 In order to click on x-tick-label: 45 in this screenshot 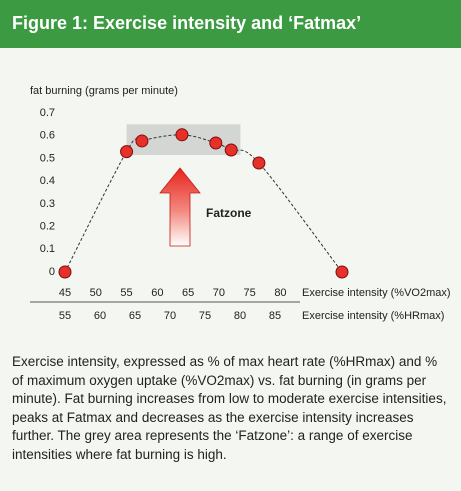, I will do `click(65, 293)`.